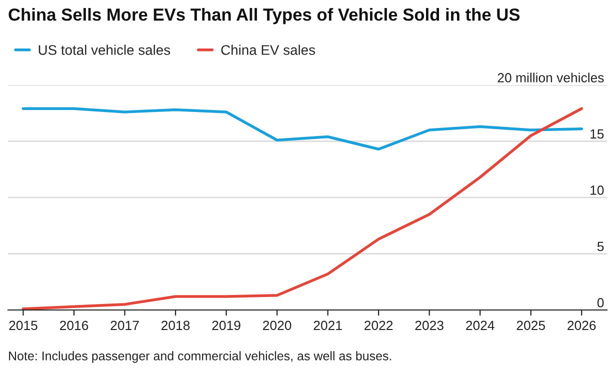 The image size is (611, 379). Describe the element at coordinates (268, 49) in the screenshot. I see `legend-label: China EV sales` at that location.